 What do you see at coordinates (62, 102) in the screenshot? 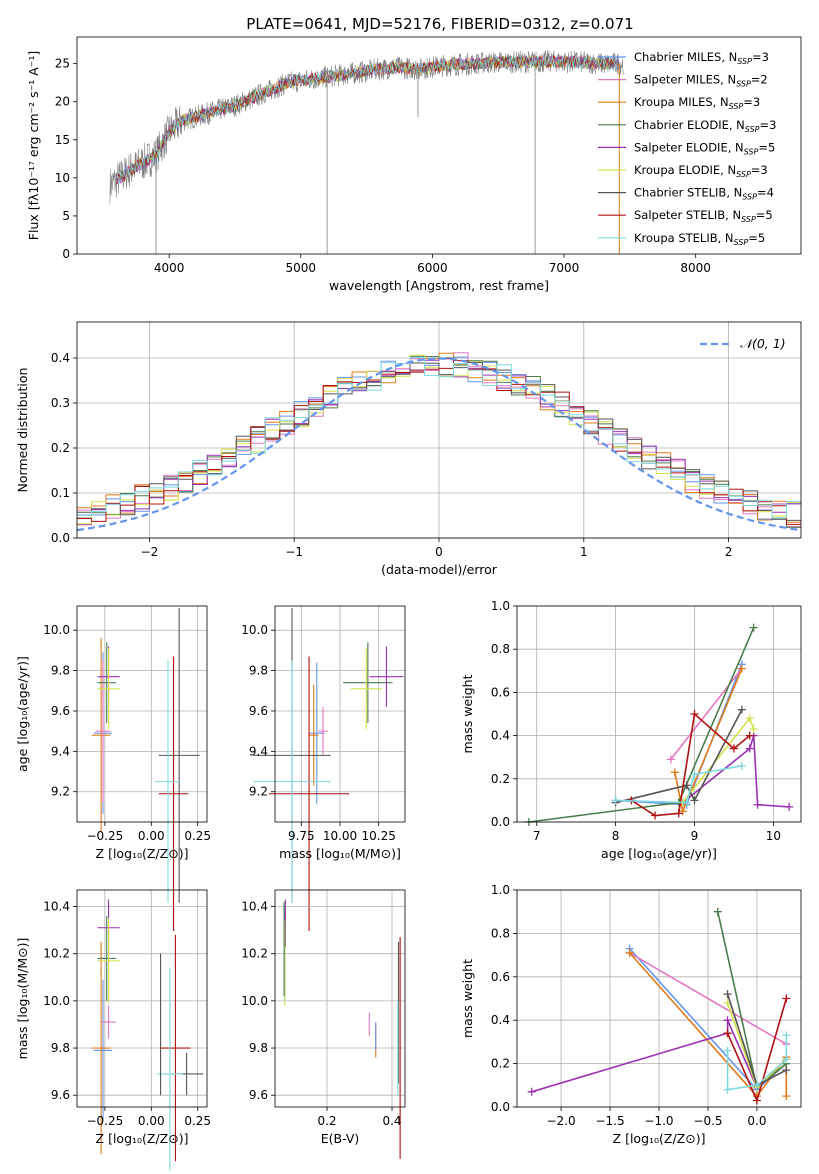
I see `y-tick-label: 20` at bounding box center [62, 102].